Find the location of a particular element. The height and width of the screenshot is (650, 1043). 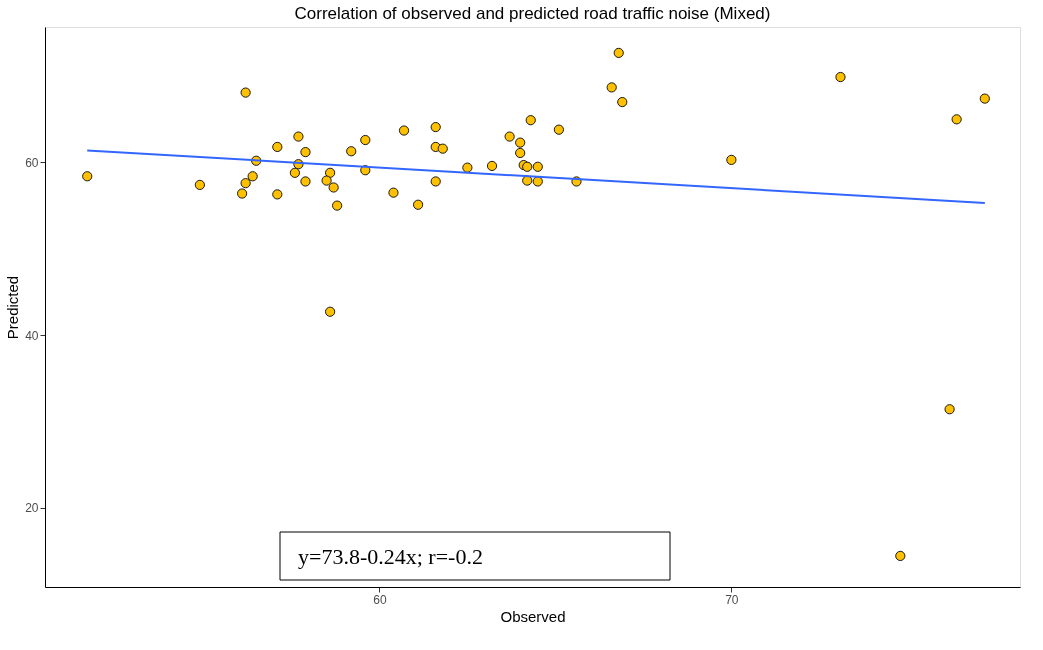

y-tick-label: 60 is located at coordinates (32, 162).